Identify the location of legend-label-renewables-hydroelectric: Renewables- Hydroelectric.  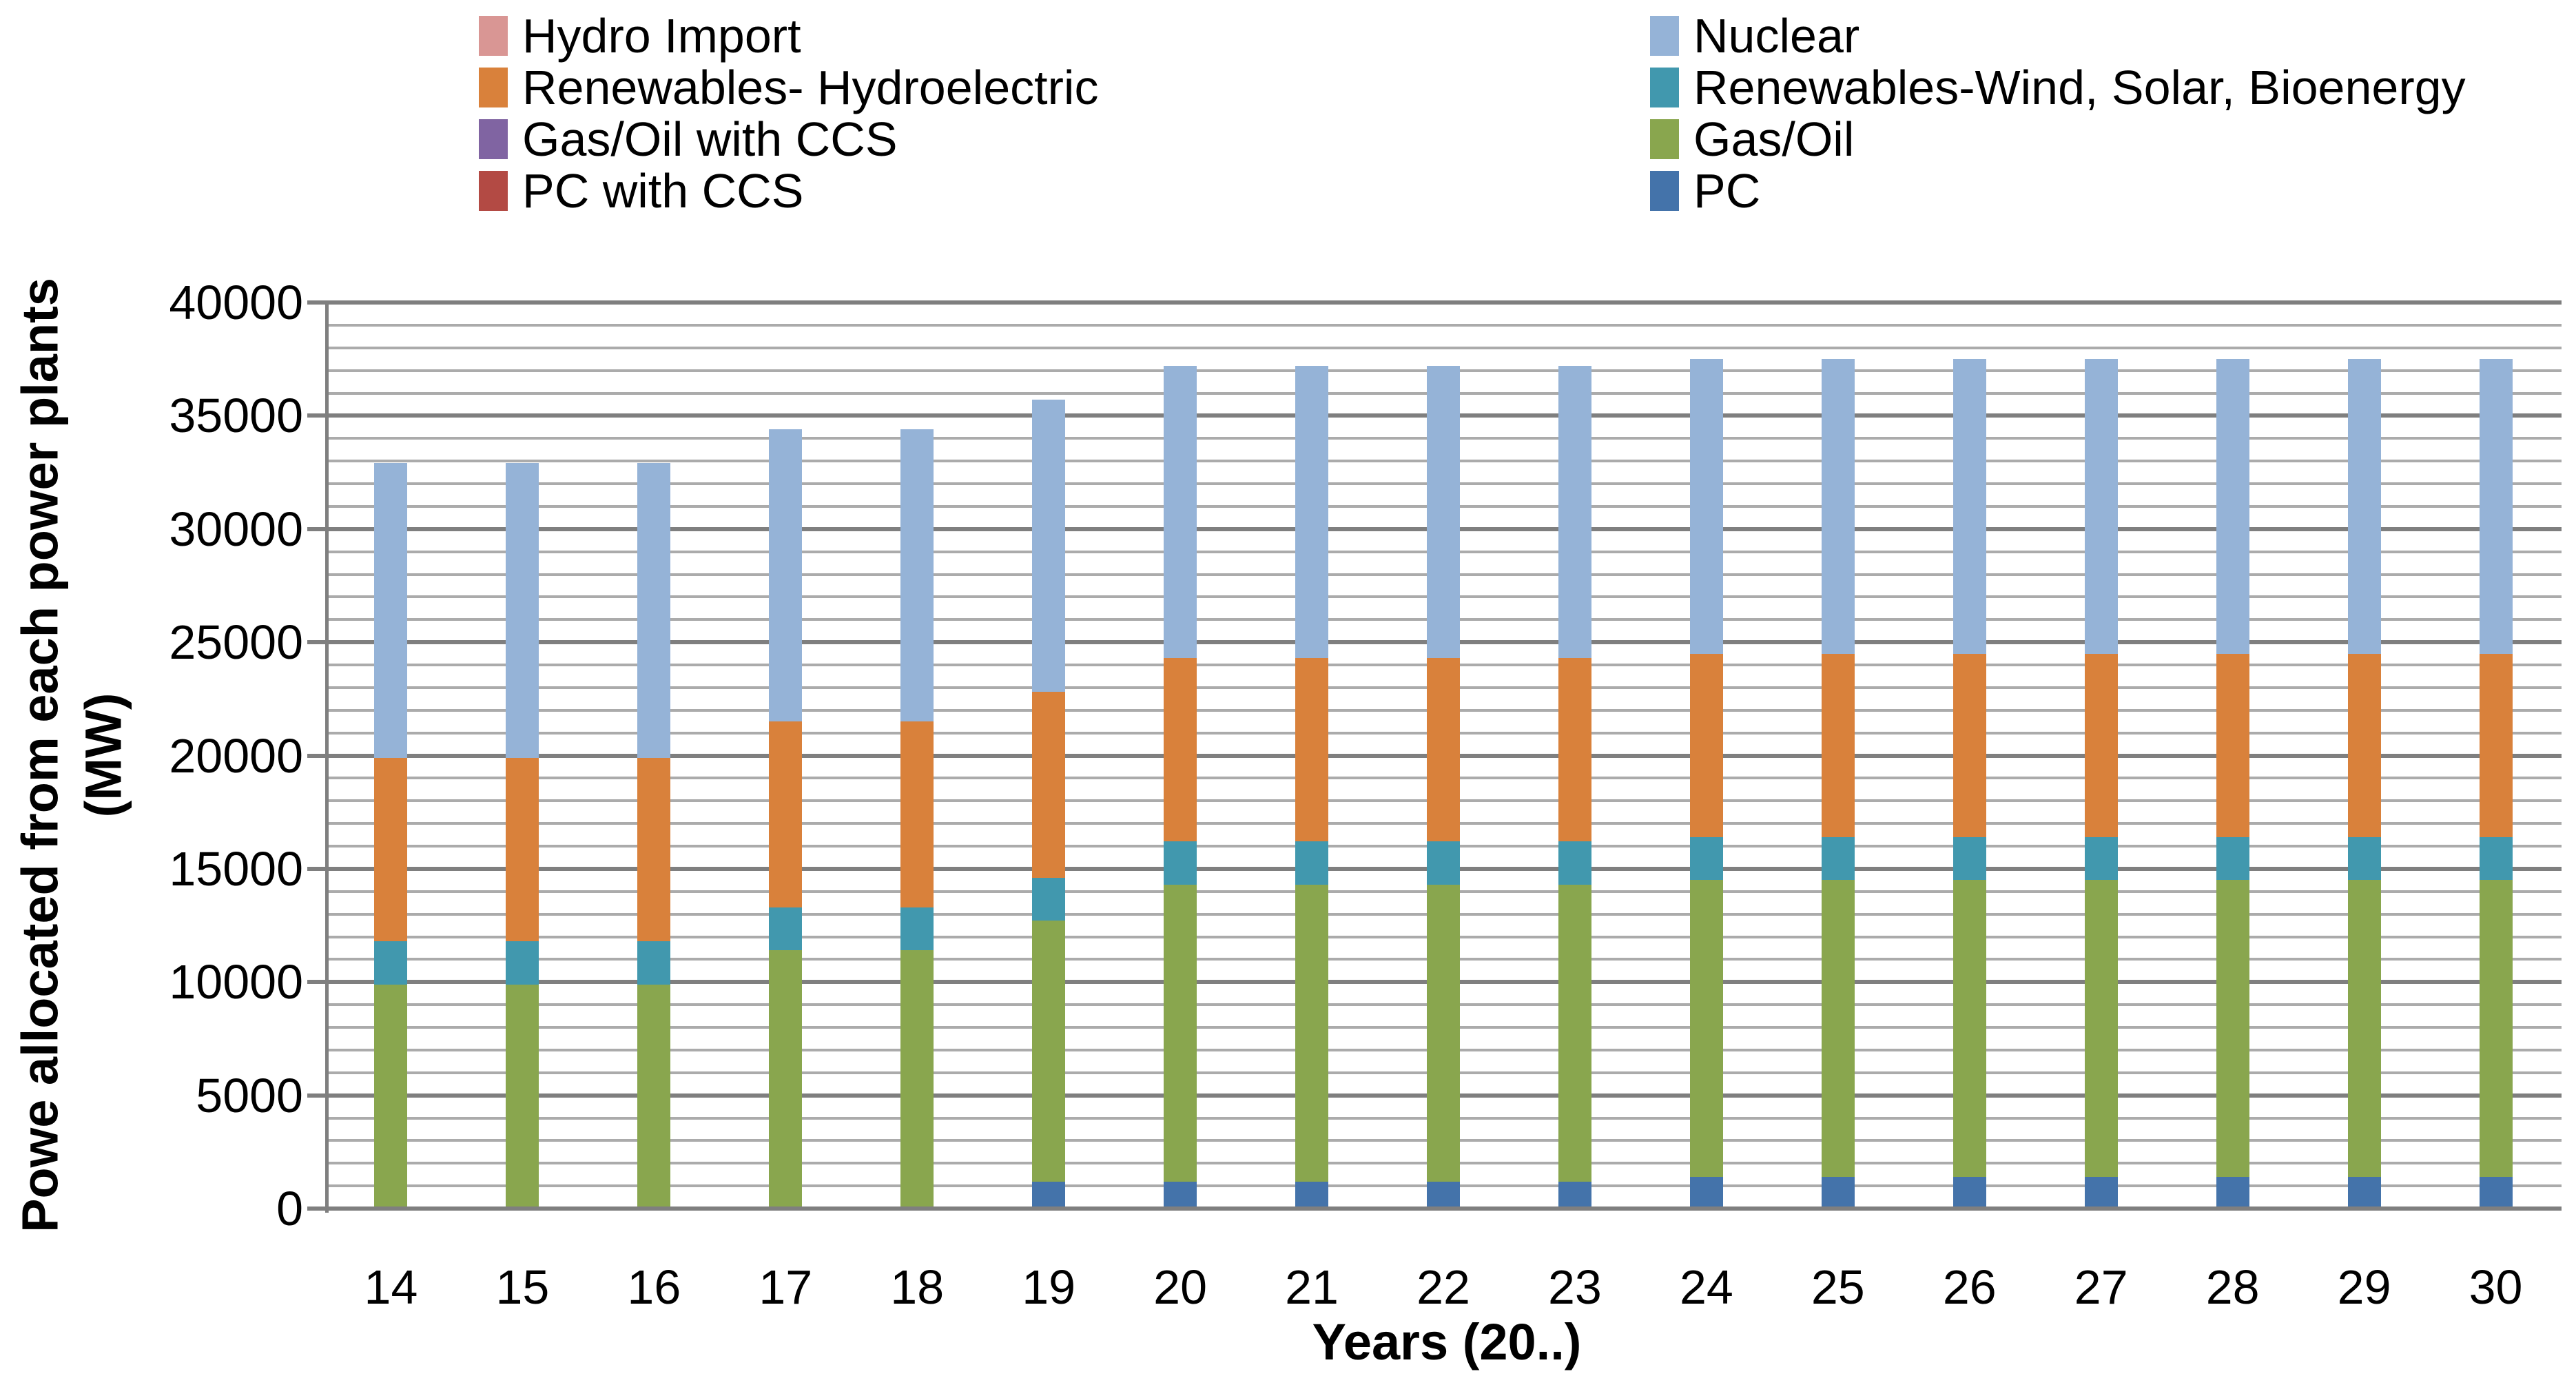
(810, 87).